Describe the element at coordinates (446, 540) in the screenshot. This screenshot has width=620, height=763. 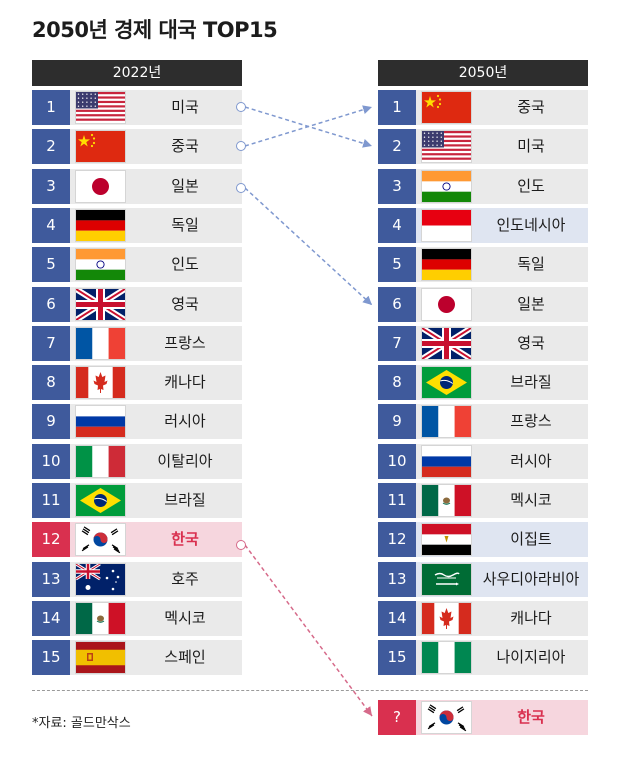
I see `egypt-flag` at that location.